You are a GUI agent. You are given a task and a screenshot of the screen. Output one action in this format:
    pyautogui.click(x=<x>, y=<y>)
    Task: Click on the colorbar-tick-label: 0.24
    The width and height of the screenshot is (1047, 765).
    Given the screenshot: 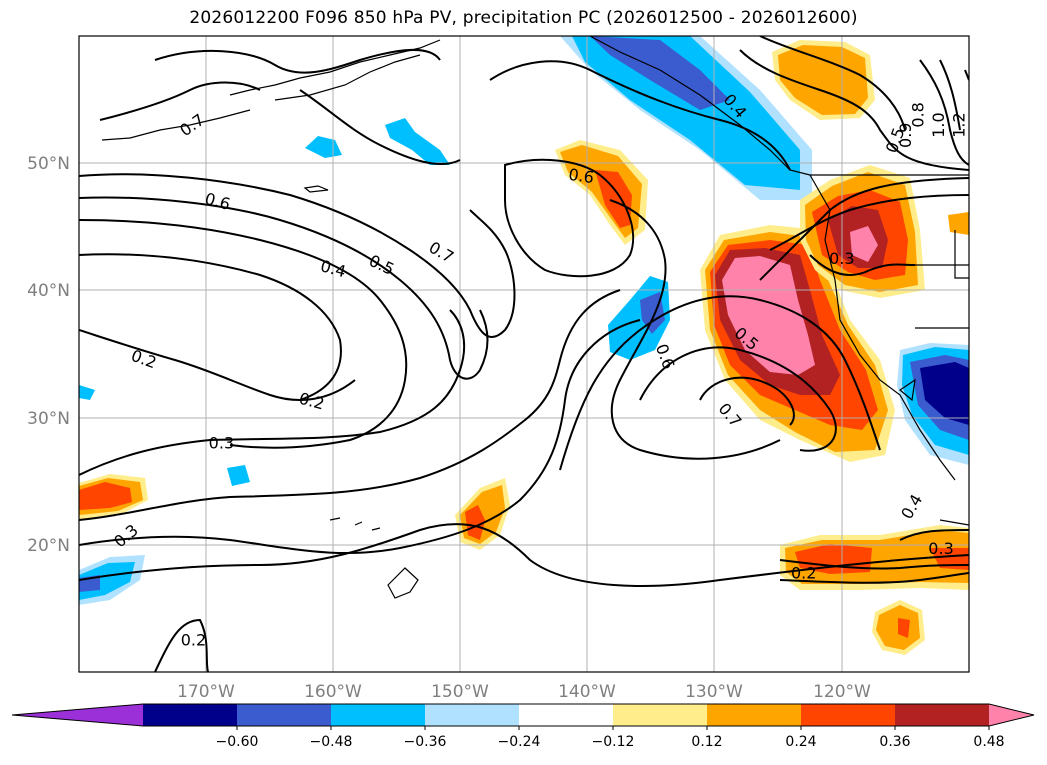 What is the action you would take?
    pyautogui.click(x=800, y=742)
    